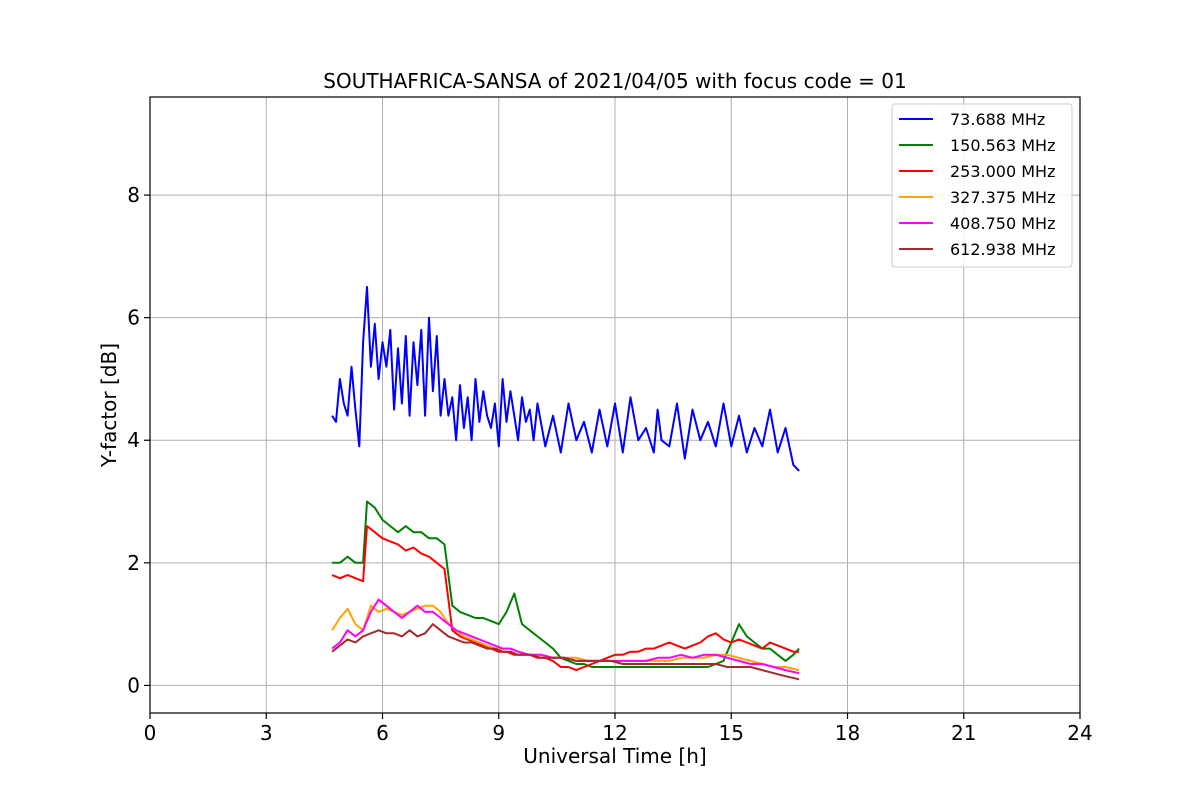 This screenshot has width=1200, height=800. I want to click on y-axis-ticks: 0 2 4 6 8, so click(138, 440).